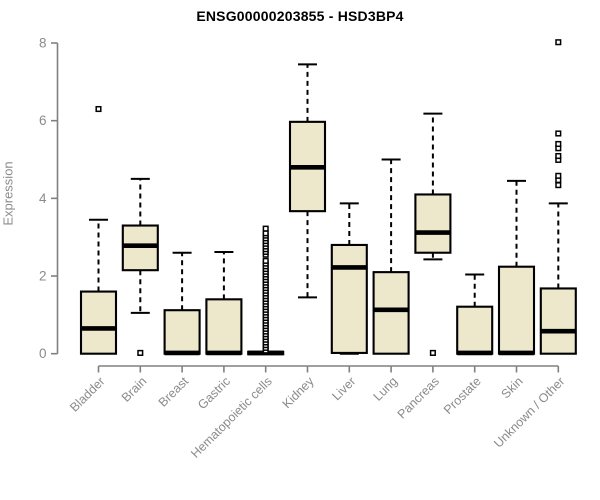 This screenshot has width=600, height=500. What do you see at coordinates (418, 397) in the screenshot?
I see `x-tick-label: Pancreas` at bounding box center [418, 397].